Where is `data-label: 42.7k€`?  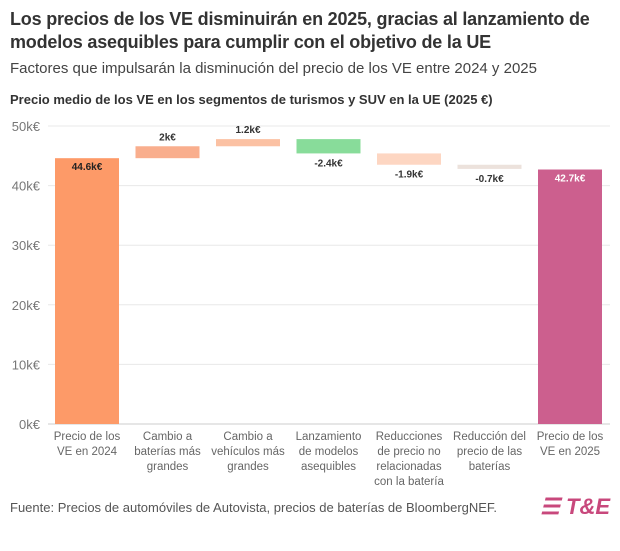
data-label: 42.7k€ is located at coordinates (570, 179).